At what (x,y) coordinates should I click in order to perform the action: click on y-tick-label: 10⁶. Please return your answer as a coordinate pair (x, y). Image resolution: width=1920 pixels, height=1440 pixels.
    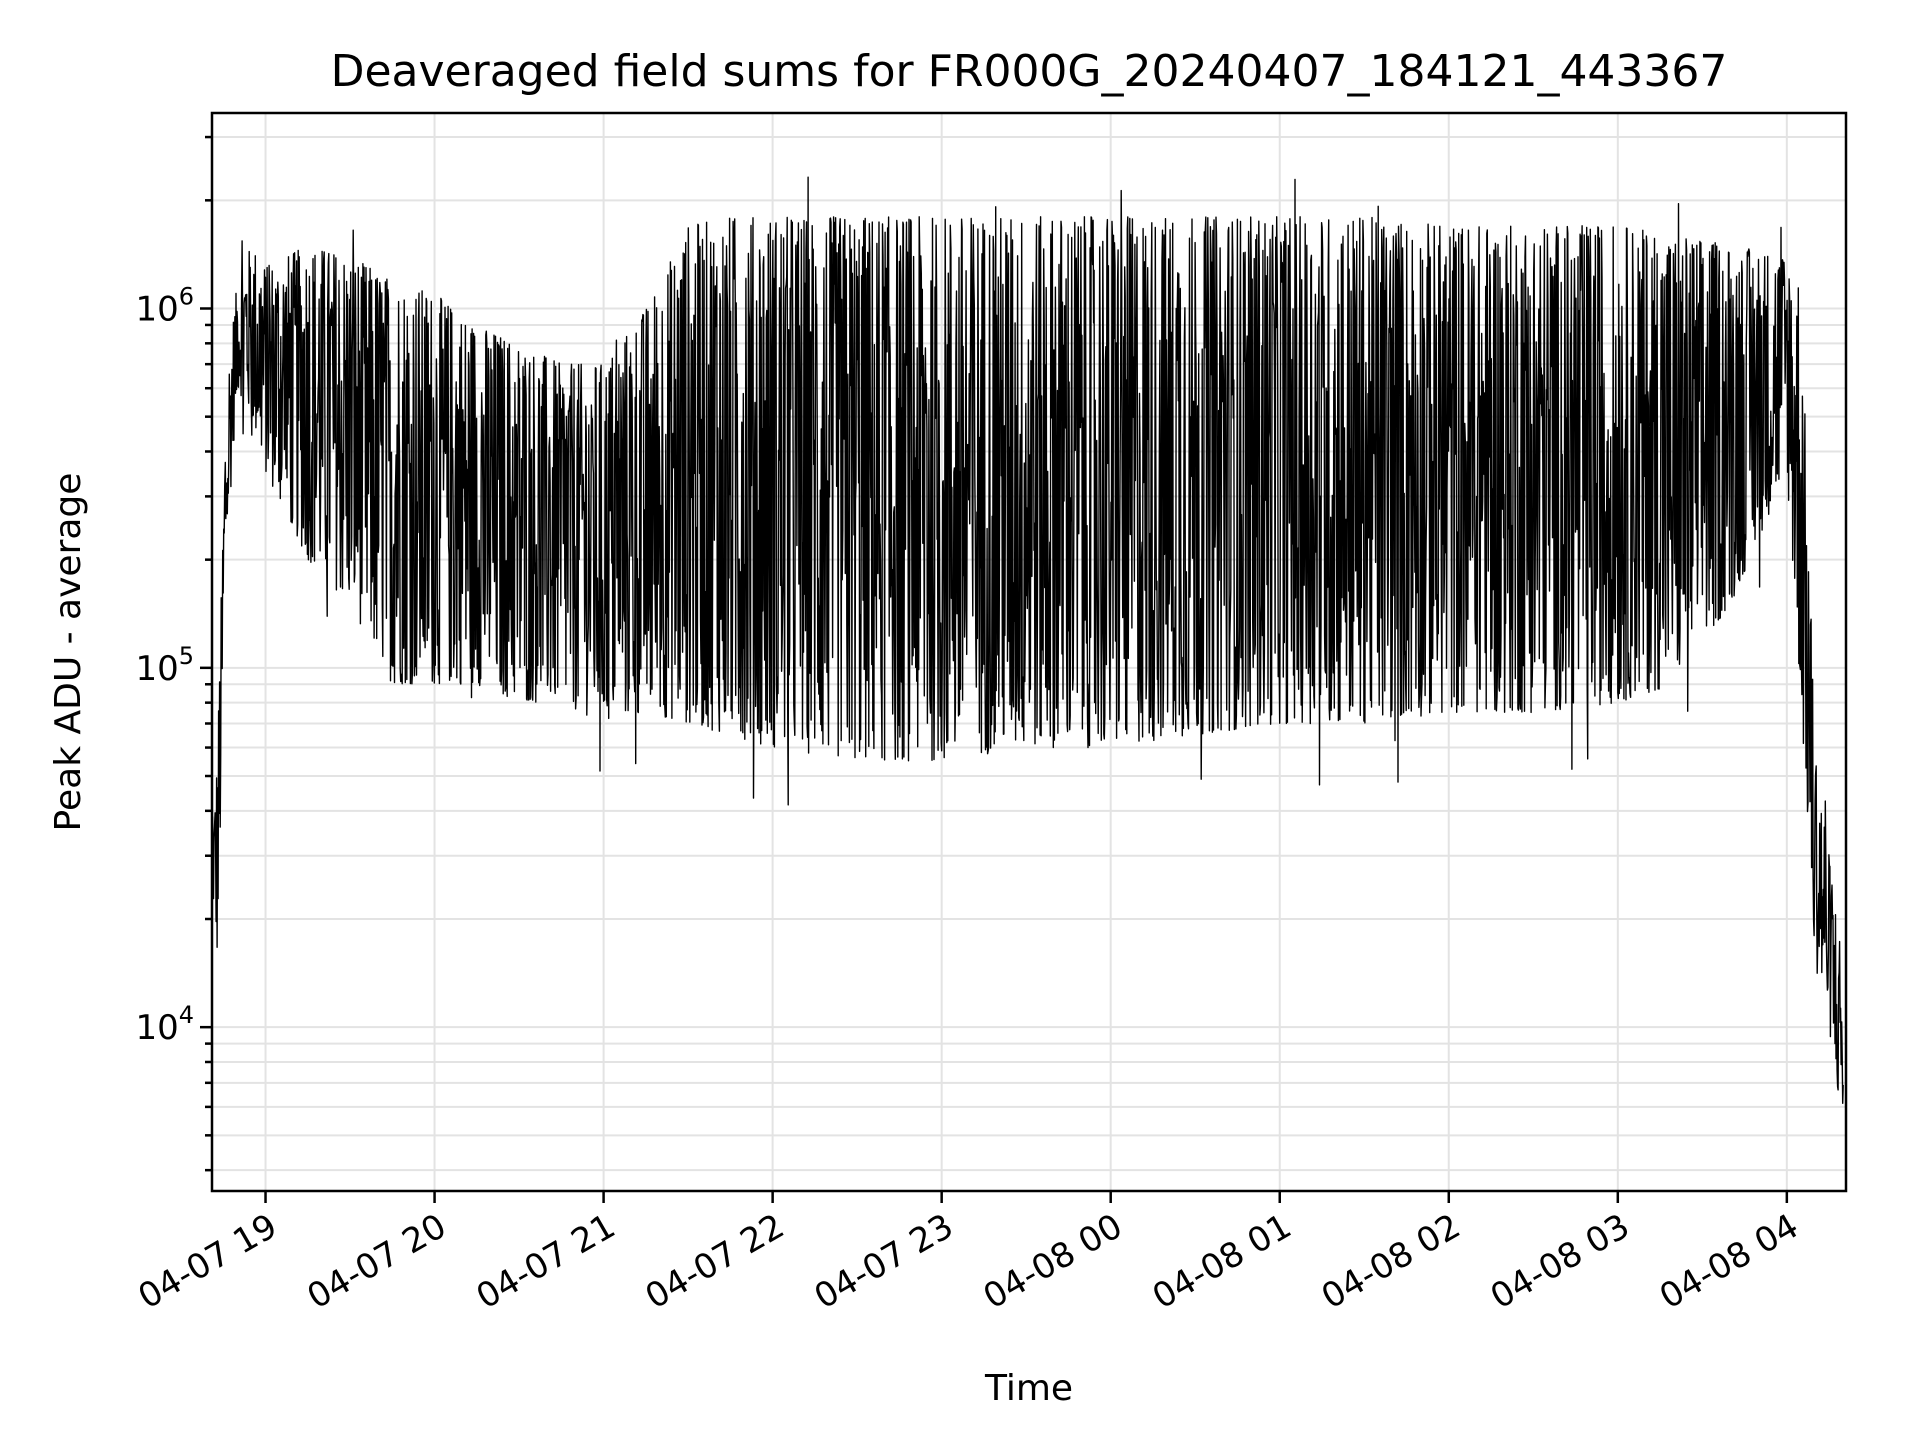
    Looking at the image, I should click on (164, 306).